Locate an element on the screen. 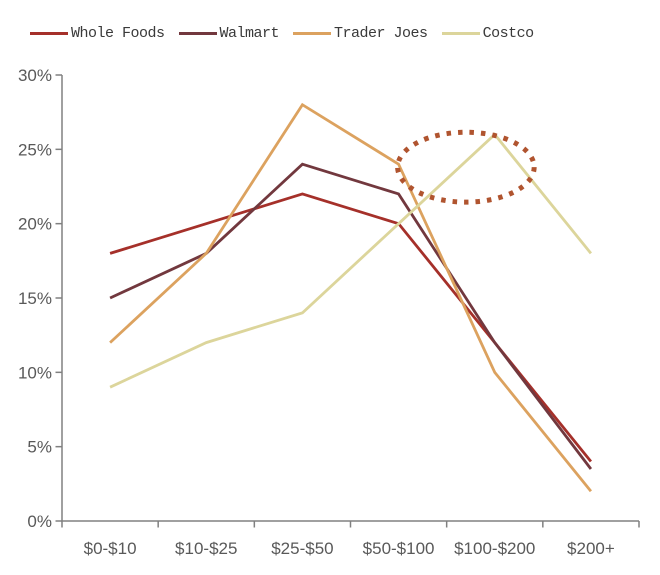 This screenshot has width=660, height=575. walmart-line-swatch is located at coordinates (197, 33).